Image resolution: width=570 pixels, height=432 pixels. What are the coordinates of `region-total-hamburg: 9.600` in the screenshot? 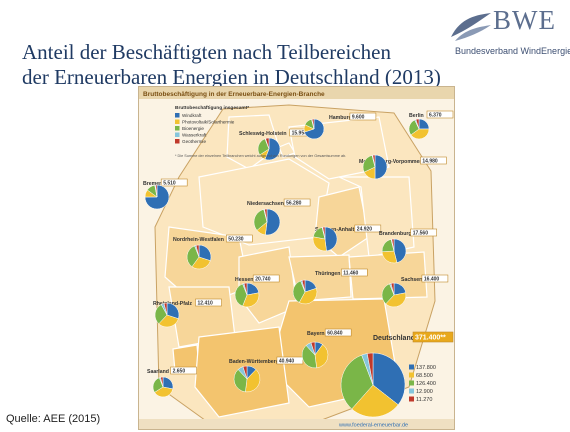 It's located at (358, 118).